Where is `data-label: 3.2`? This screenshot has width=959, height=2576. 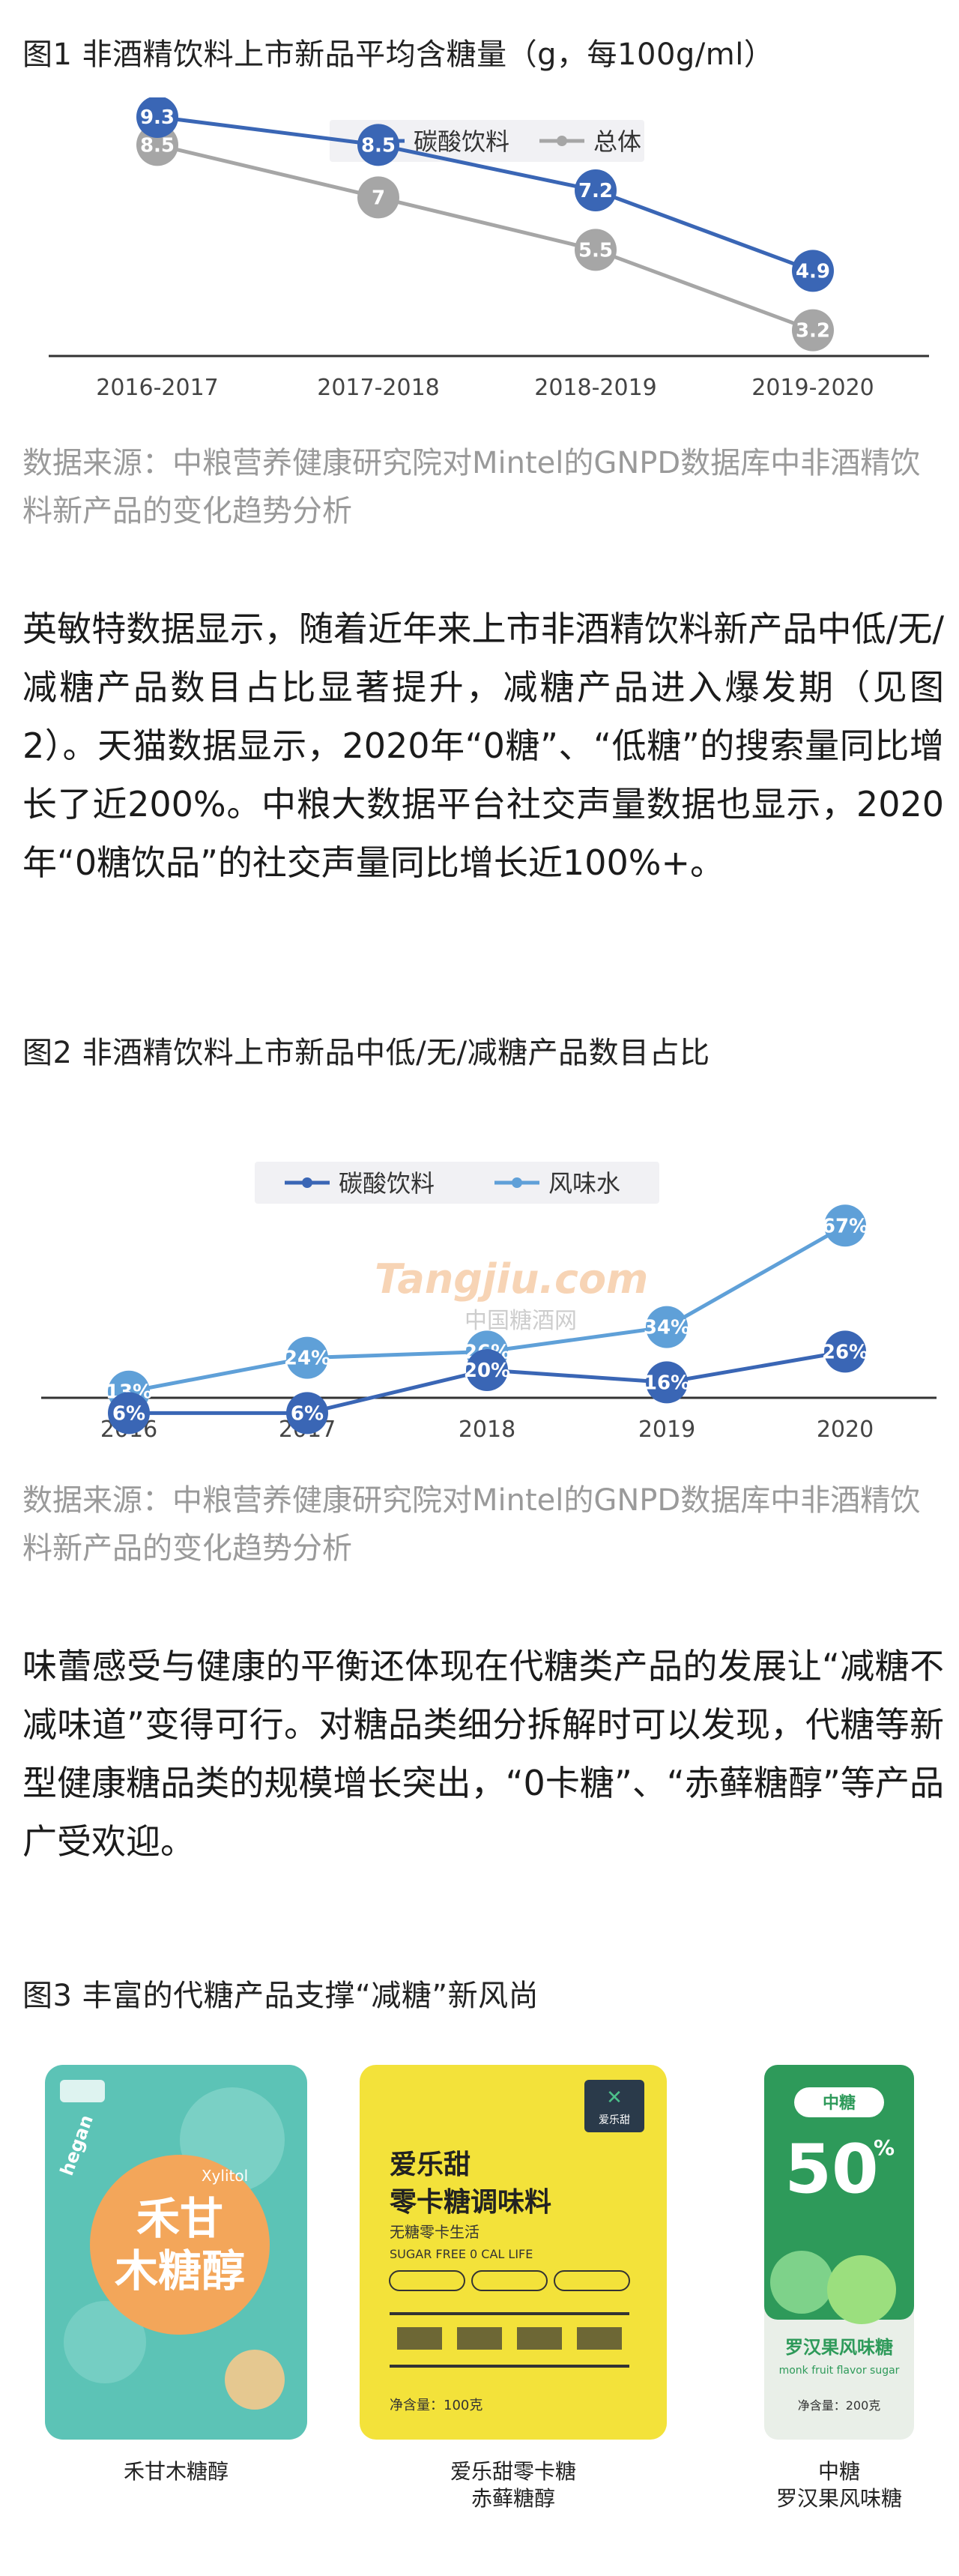
data-label: 3.2 is located at coordinates (813, 332).